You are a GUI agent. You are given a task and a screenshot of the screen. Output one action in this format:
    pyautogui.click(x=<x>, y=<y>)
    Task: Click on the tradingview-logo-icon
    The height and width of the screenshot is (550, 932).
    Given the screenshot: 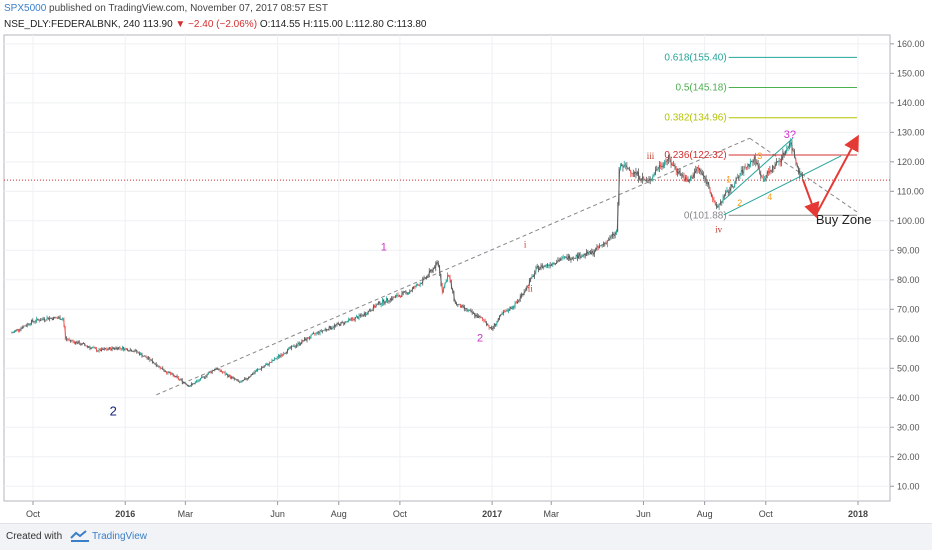 What is the action you would take?
    pyautogui.click(x=80, y=536)
    